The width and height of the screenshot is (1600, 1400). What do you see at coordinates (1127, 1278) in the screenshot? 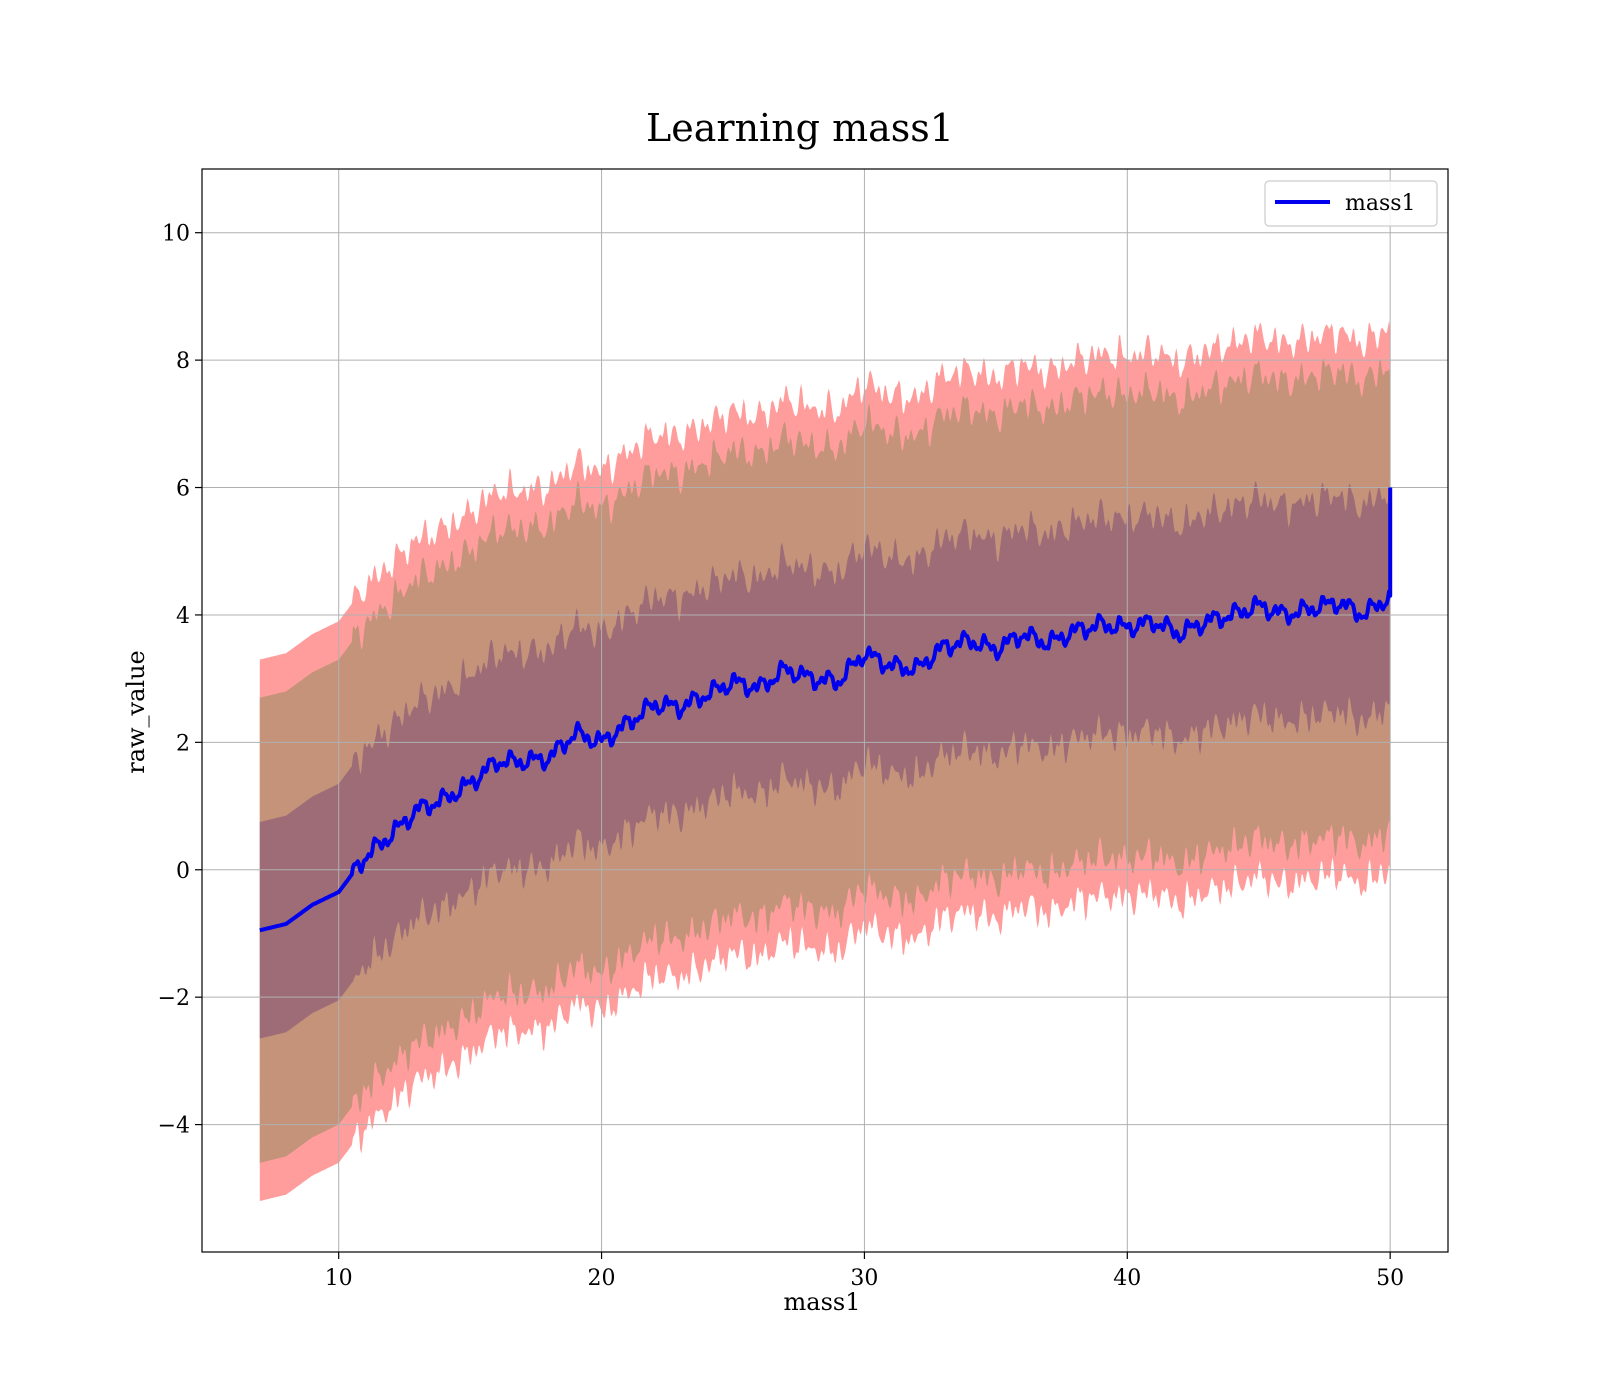
I see `x-tick-label: 40` at bounding box center [1127, 1278].